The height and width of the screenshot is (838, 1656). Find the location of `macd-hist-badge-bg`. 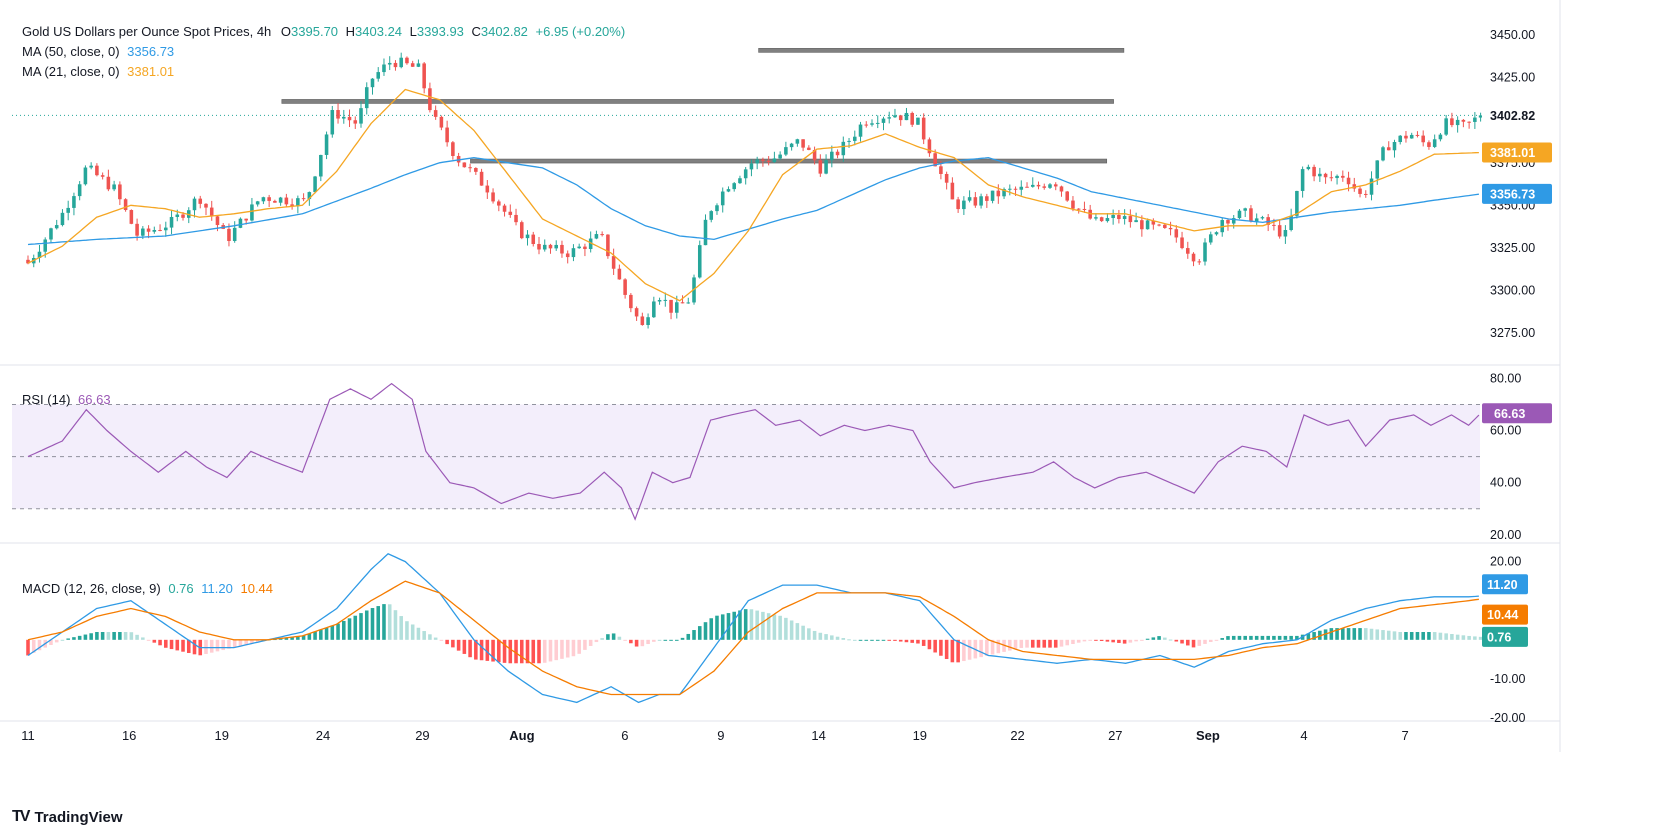

macd-hist-badge-bg is located at coordinates (1505, 636).